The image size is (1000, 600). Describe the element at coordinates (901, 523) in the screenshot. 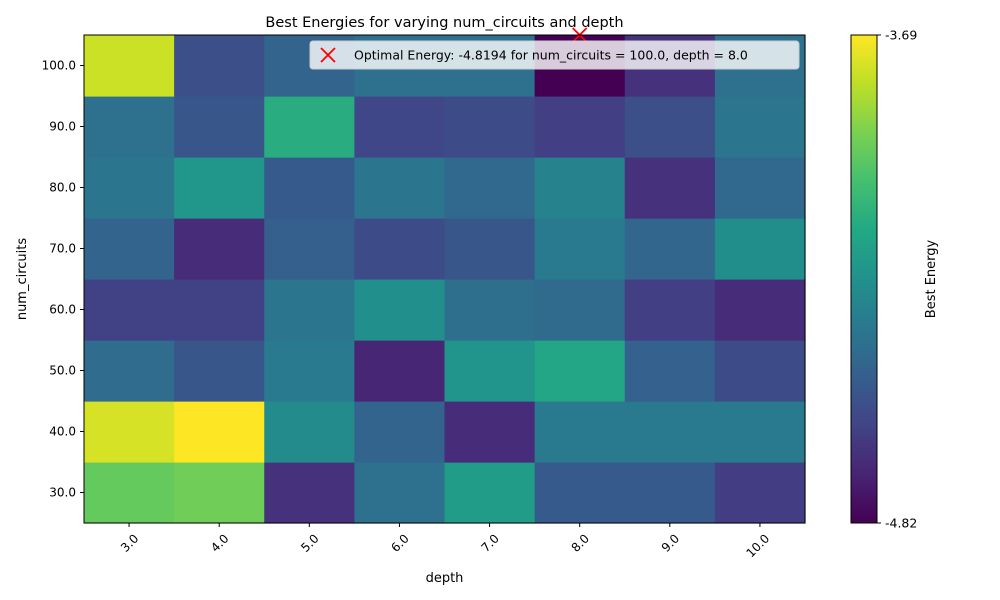

I see `colorbar-tick-label: -4.82` at that location.